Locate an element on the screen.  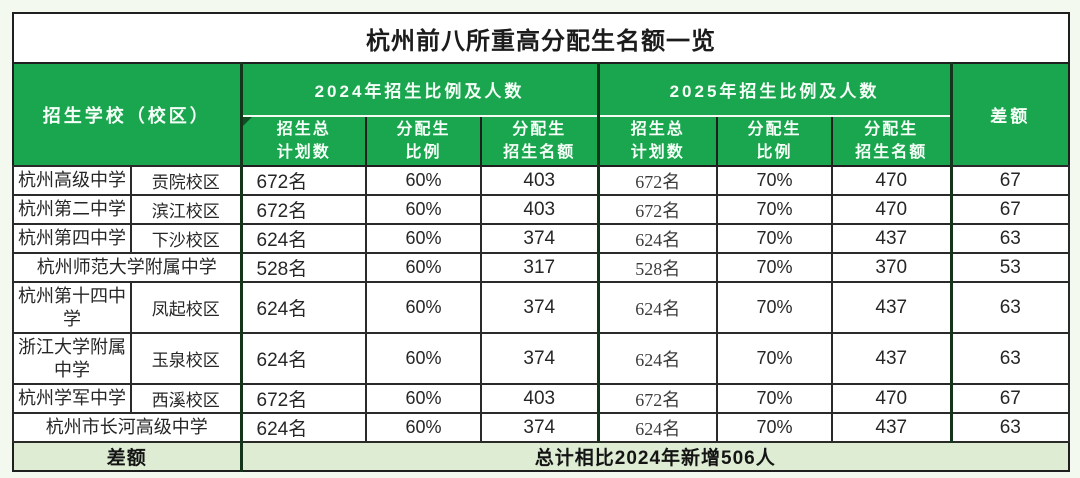
table-row: 杭州市长河高级中学 624名 60% 374 624名 70% 437 63 is located at coordinates (541, 427).